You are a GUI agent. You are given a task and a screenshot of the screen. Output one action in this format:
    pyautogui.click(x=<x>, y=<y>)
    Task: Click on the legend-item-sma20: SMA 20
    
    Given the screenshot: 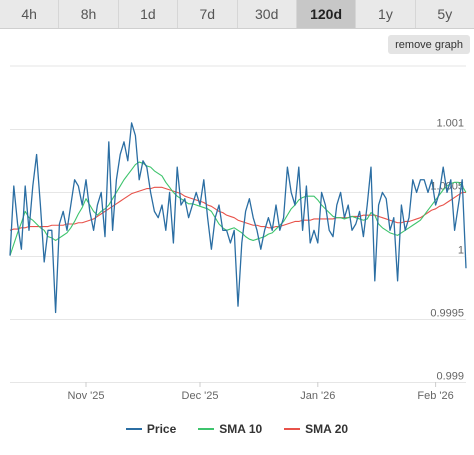 What is the action you would take?
    pyautogui.click(x=316, y=429)
    